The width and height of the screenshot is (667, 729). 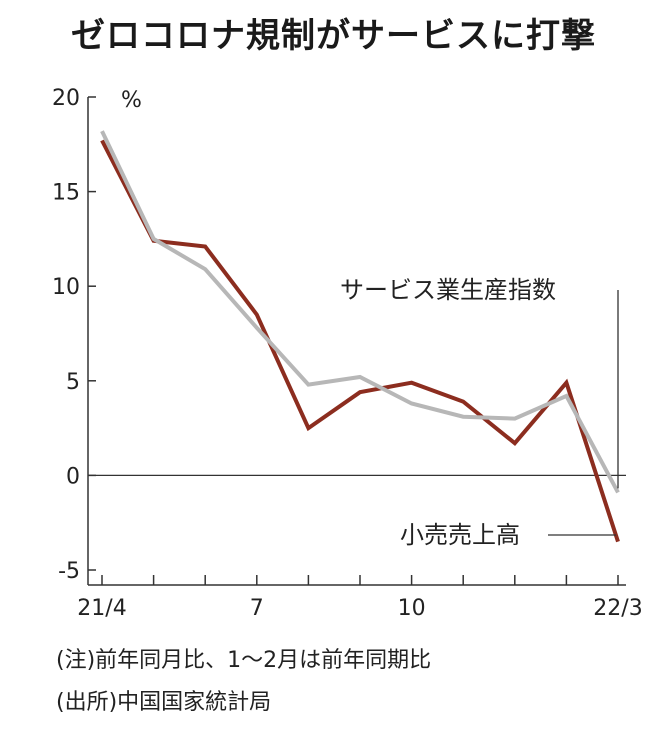 What do you see at coordinates (448, 290) in the screenshot?
I see `series-label-services: サービス業生産指数` at bounding box center [448, 290].